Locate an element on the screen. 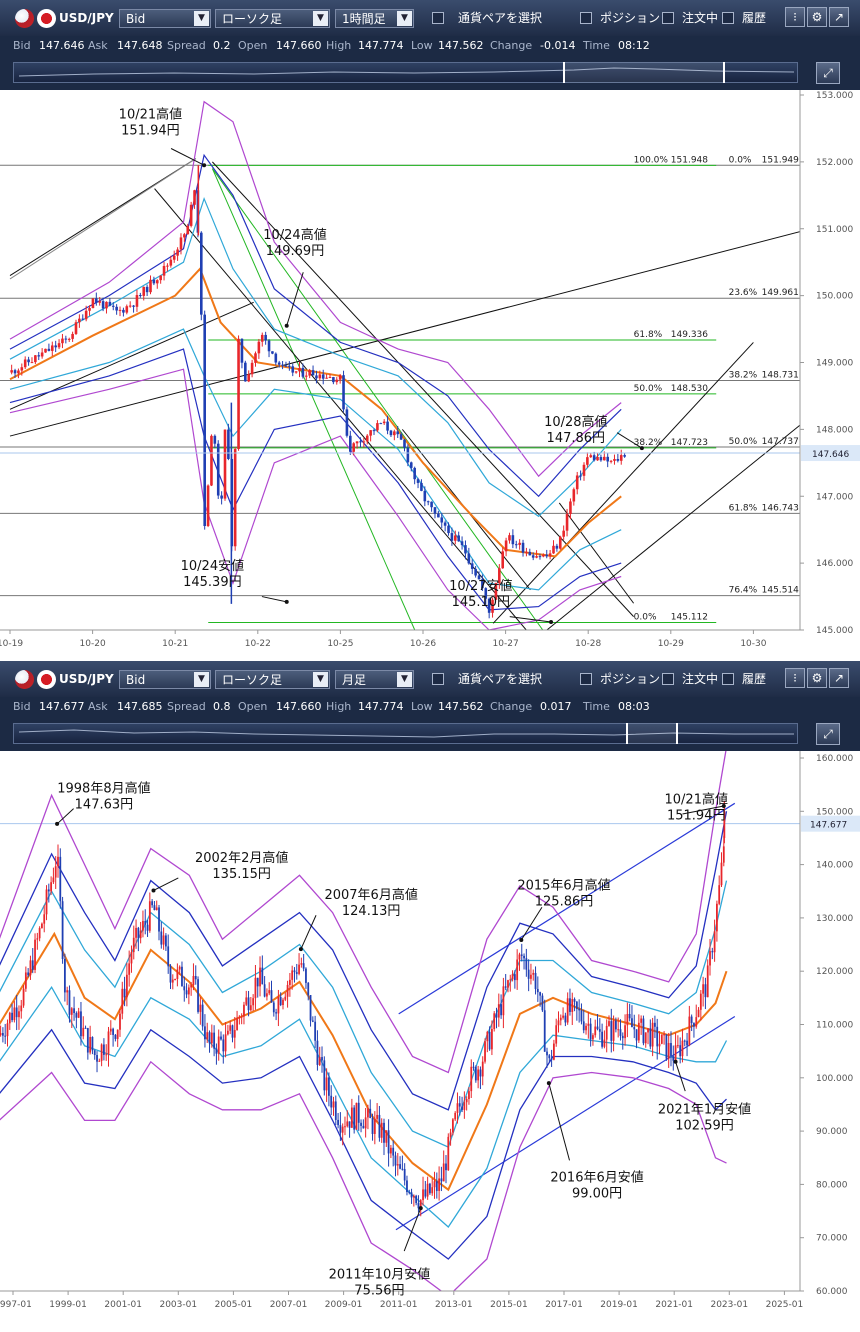  y-tick-label: 80.000 is located at coordinates (832, 1185).